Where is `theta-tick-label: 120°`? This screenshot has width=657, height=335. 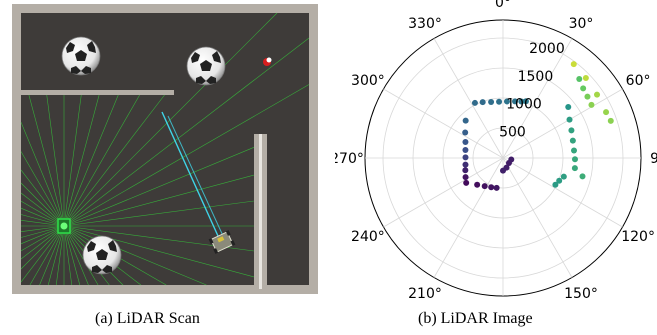
theta-tick-label: 120° is located at coordinates (638, 237).